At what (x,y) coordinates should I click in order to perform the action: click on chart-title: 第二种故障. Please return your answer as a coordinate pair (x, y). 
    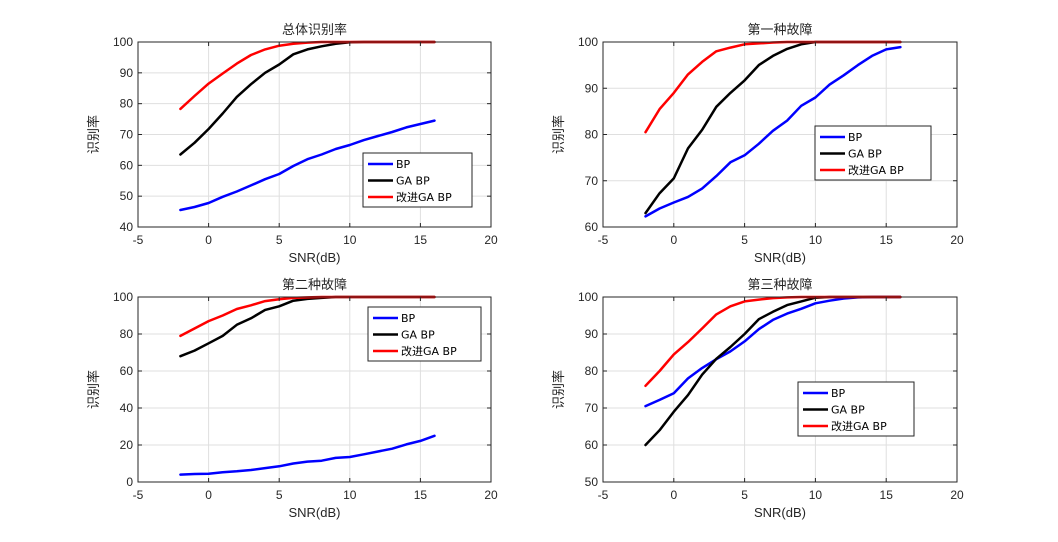
    Looking at the image, I should click on (314, 285).